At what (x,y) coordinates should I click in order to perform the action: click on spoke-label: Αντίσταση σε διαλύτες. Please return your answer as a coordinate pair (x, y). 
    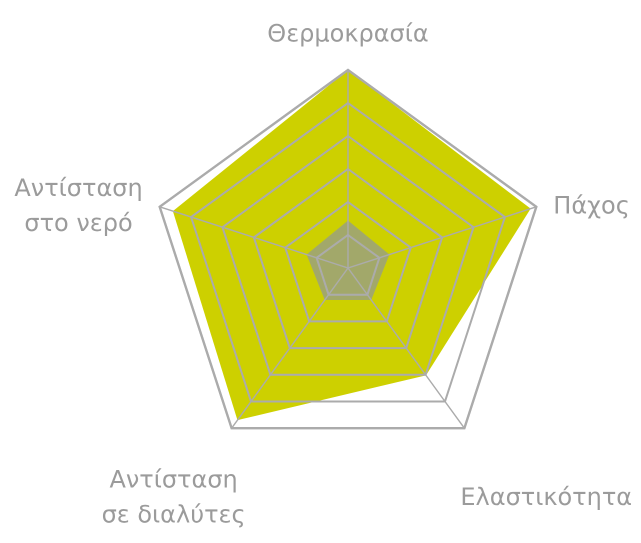
    Looking at the image, I should click on (174, 496).